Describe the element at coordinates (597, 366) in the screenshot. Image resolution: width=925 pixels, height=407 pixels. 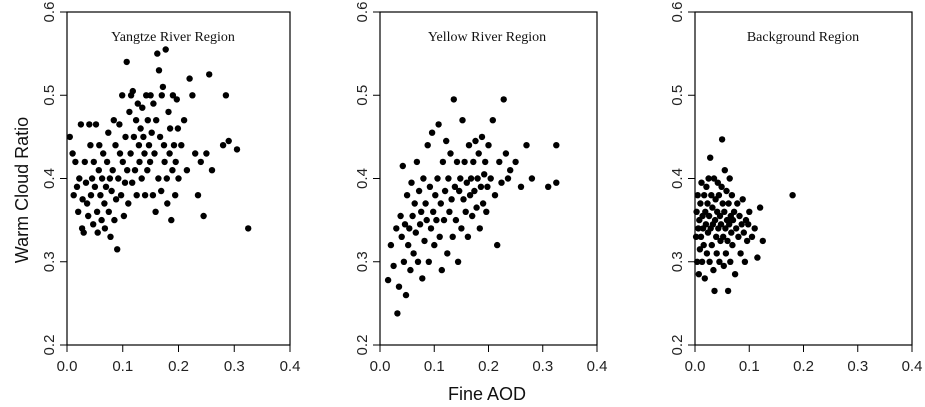
I see `x-tick-label: 0.4` at that location.